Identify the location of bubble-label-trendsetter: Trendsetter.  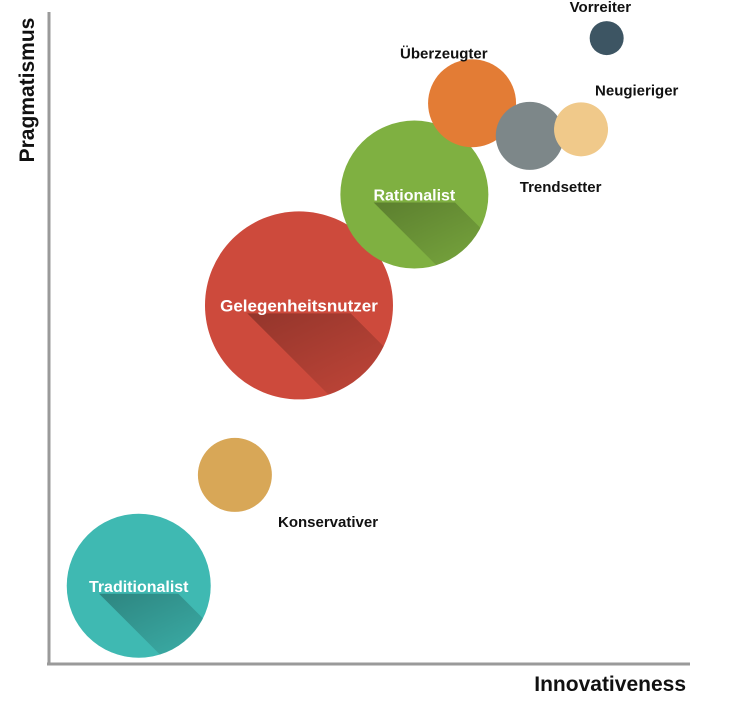
(561, 187).